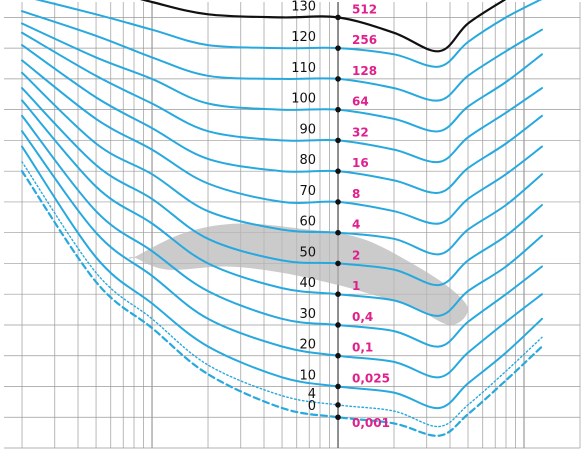 The height and width of the screenshot is (453, 584). I want to click on phon-label: 80, so click(307, 160).